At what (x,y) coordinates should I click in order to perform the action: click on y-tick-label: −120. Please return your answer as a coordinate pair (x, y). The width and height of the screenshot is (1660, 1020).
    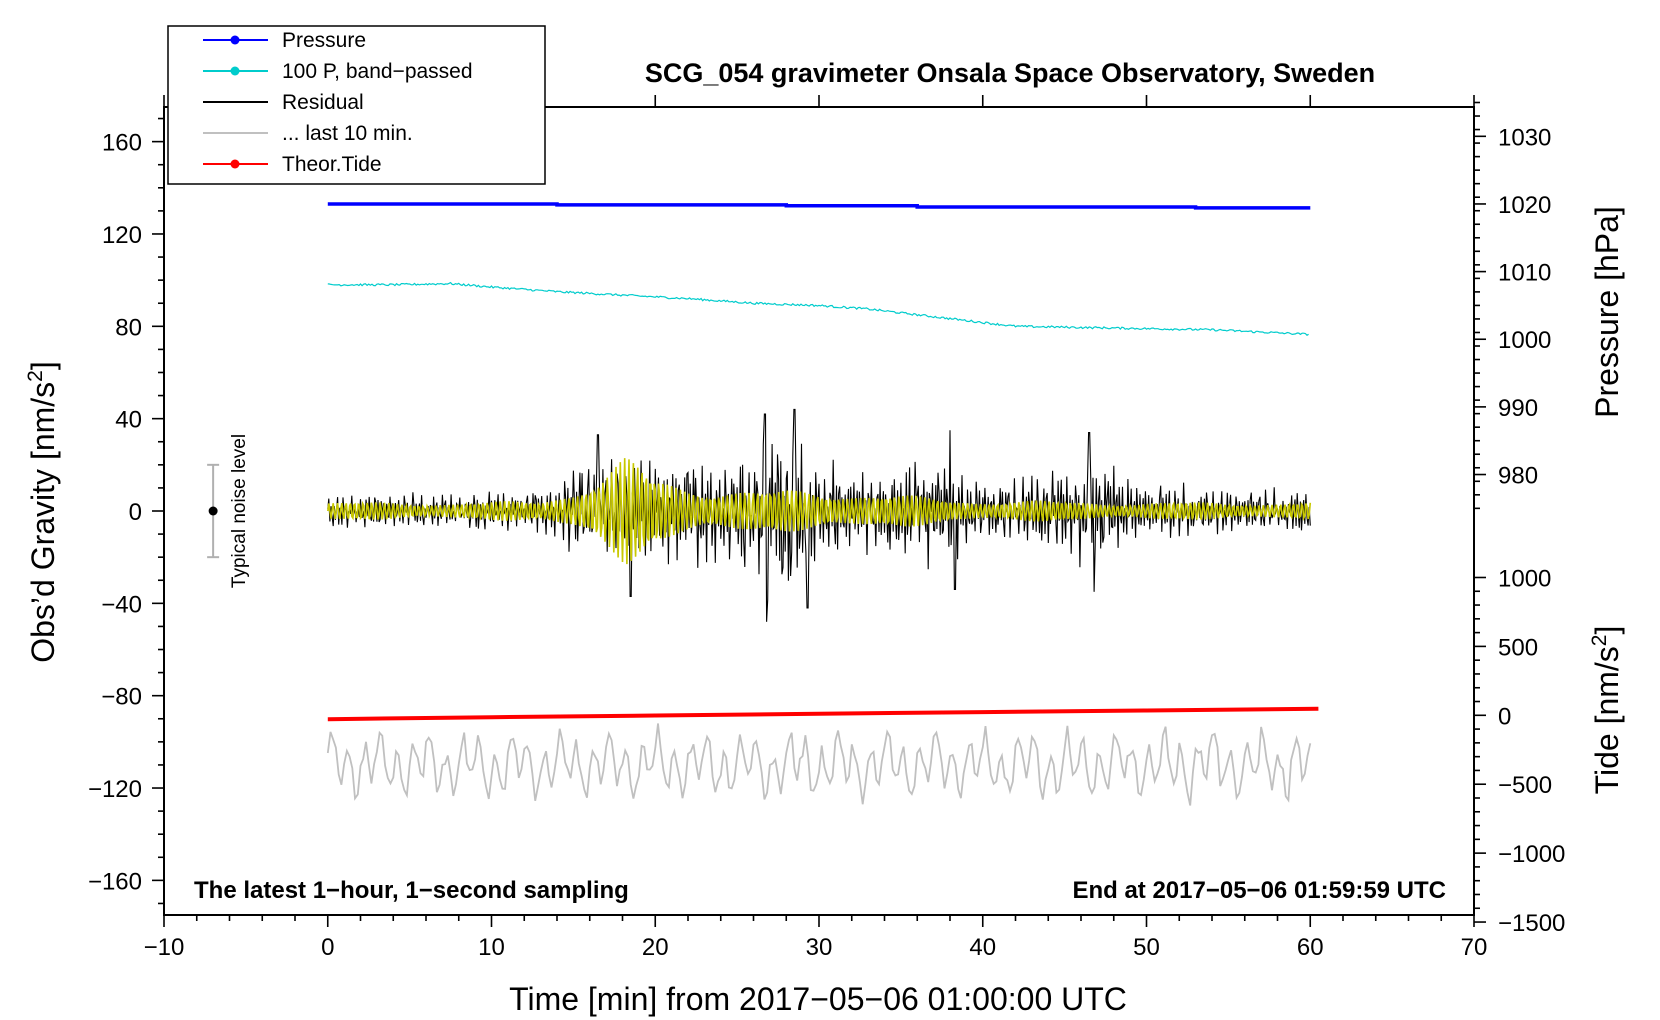
    Looking at the image, I should click on (115, 789).